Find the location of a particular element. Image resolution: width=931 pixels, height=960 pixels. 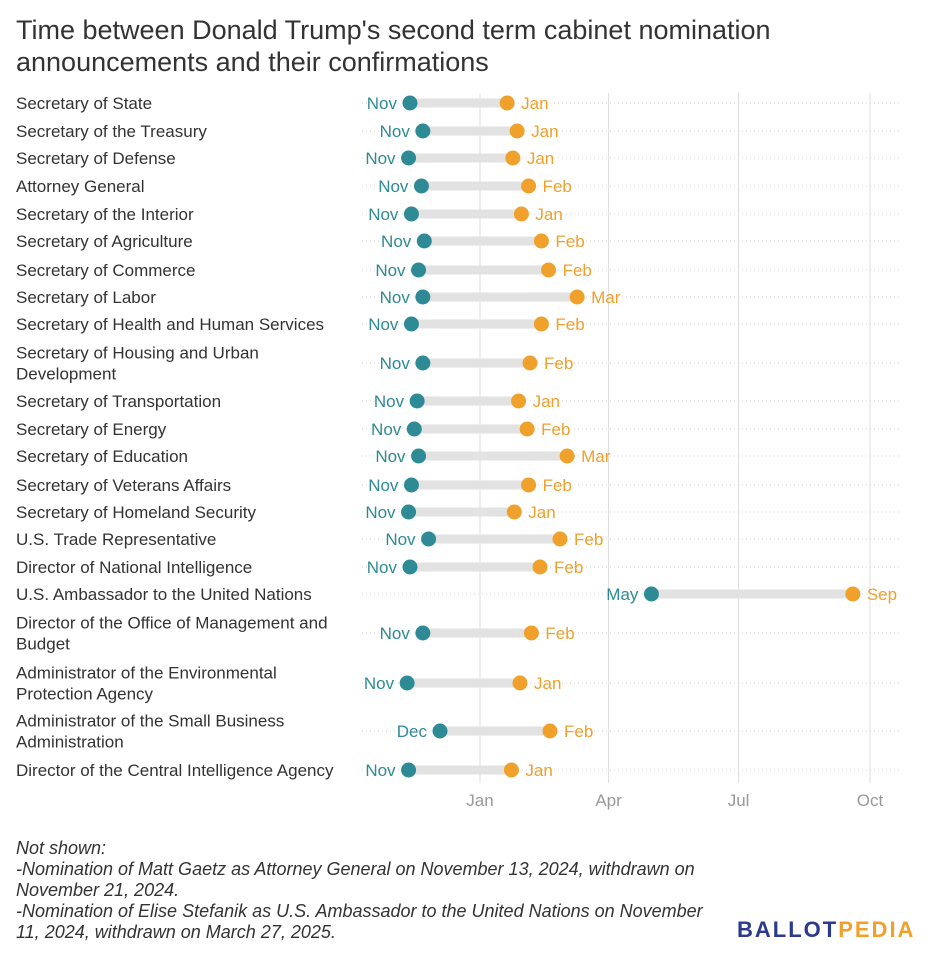

row-22-confirmation-label: Jan is located at coordinates (538, 770).